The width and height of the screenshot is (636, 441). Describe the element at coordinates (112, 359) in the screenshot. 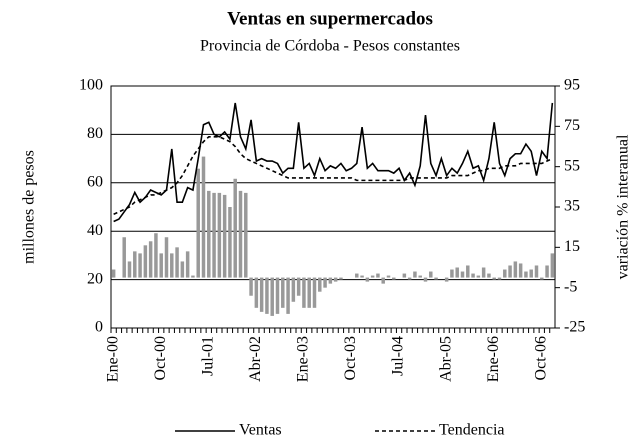

I see `x-tick-label: Ene-00` at that location.